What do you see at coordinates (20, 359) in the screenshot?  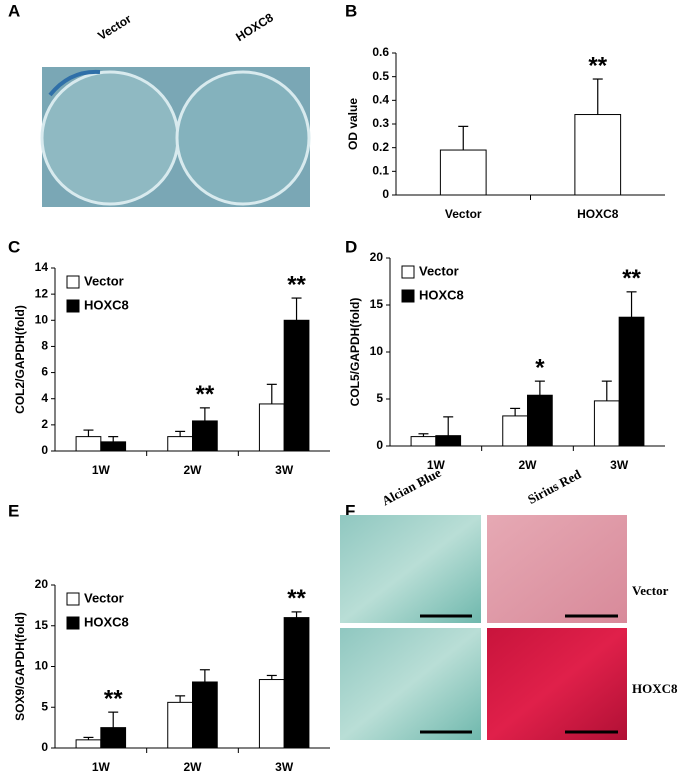 I see `y-axis-label: COL2/GAPDH(fold)` at bounding box center [20, 359].